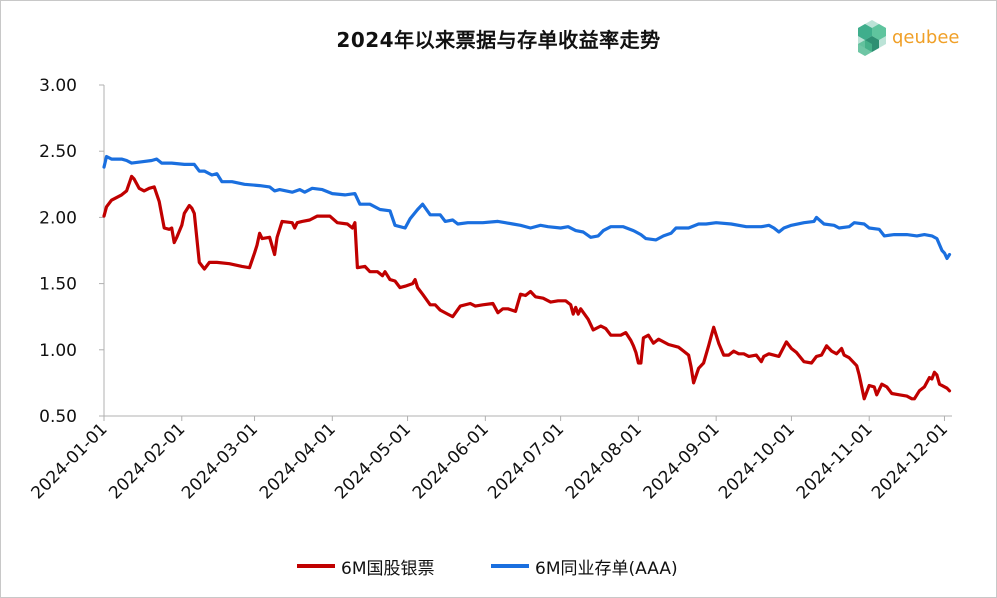 This screenshot has width=997, height=598. What do you see at coordinates (526, 461) in the screenshot?
I see `x-tick-label: 2024-07-01` at bounding box center [526, 461].